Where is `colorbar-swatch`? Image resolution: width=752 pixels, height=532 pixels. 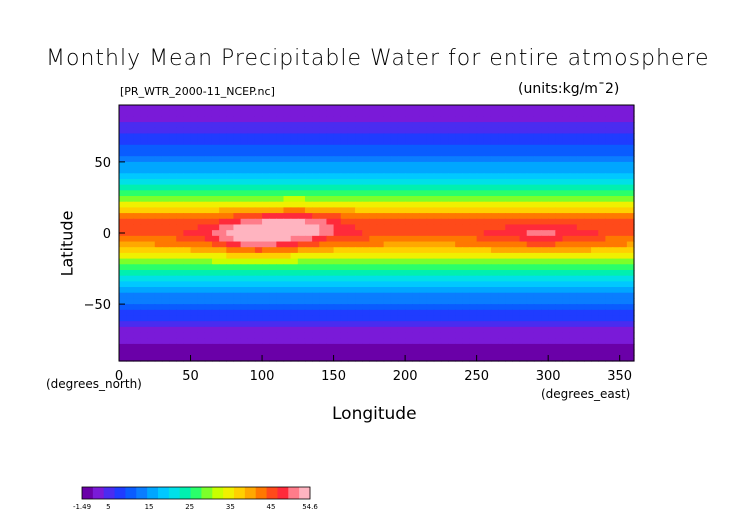 colorbar-swatch is located at coordinates (294, 493).